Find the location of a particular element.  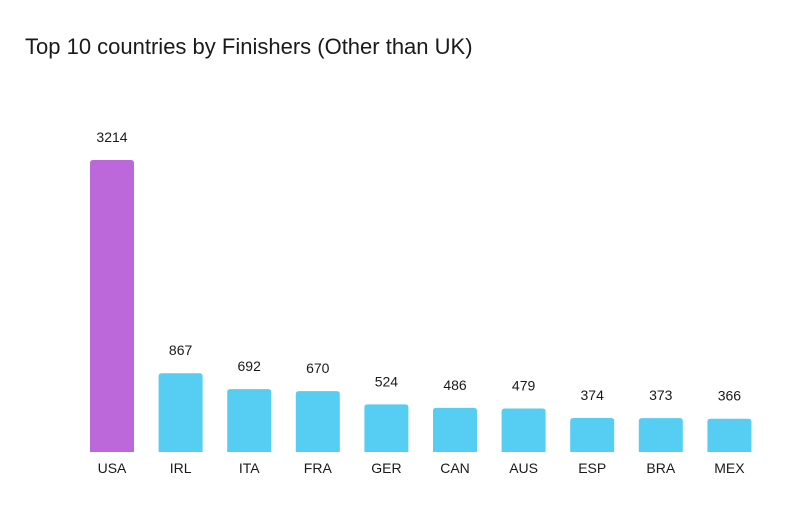

bar-ger is located at coordinates (386, 428).